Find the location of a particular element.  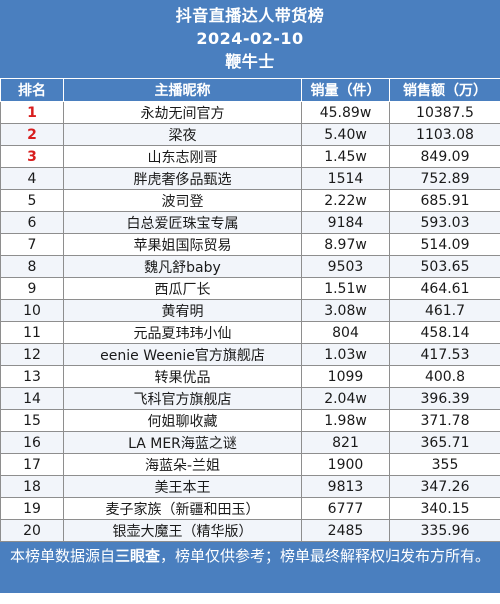

table-row: 17 海蓝朵-兰姐 1900 355 is located at coordinates (250, 464).